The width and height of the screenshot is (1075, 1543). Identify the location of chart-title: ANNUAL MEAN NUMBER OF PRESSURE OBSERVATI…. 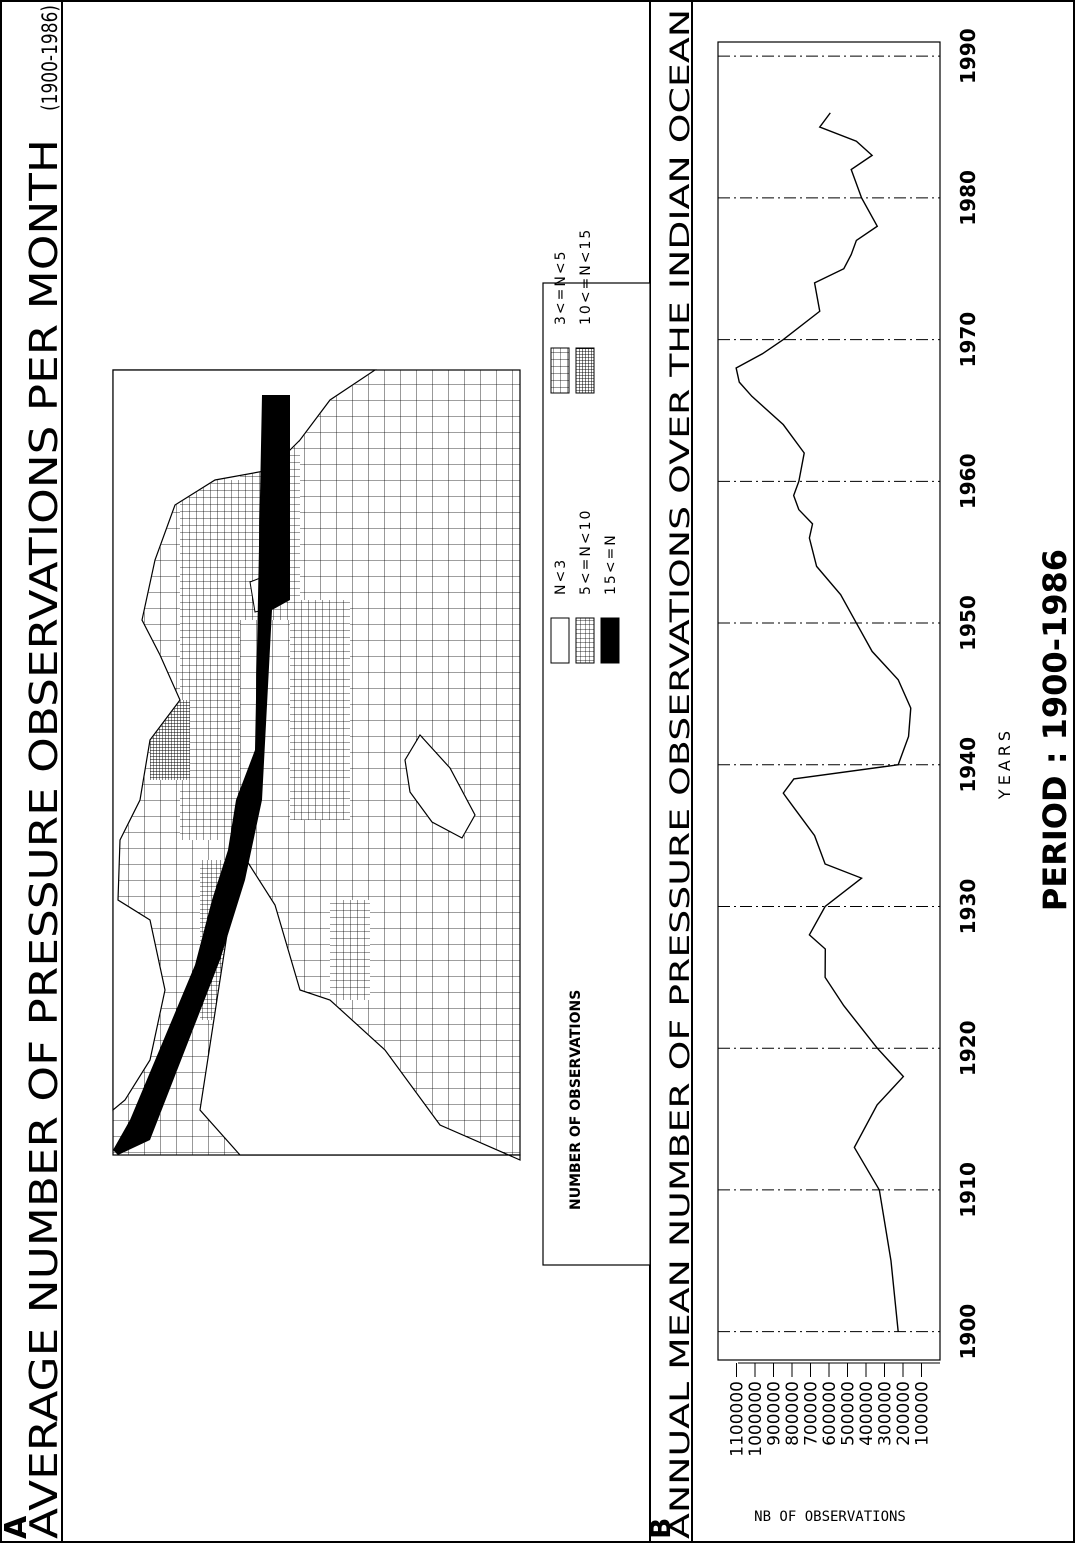
(680, 774).